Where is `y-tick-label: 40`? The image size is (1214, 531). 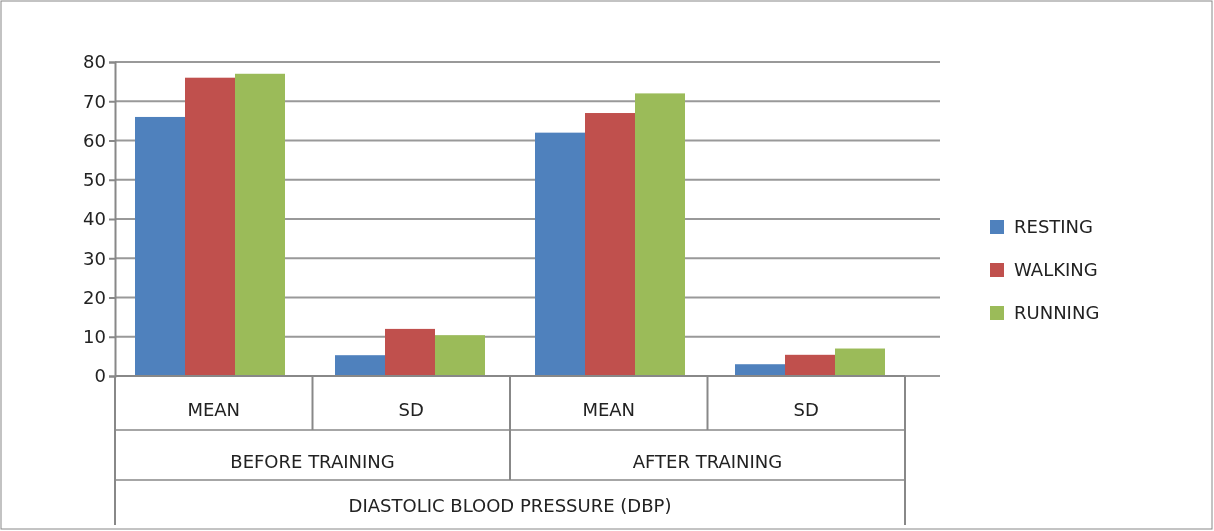
y-tick-label: 40 is located at coordinates (94, 219).